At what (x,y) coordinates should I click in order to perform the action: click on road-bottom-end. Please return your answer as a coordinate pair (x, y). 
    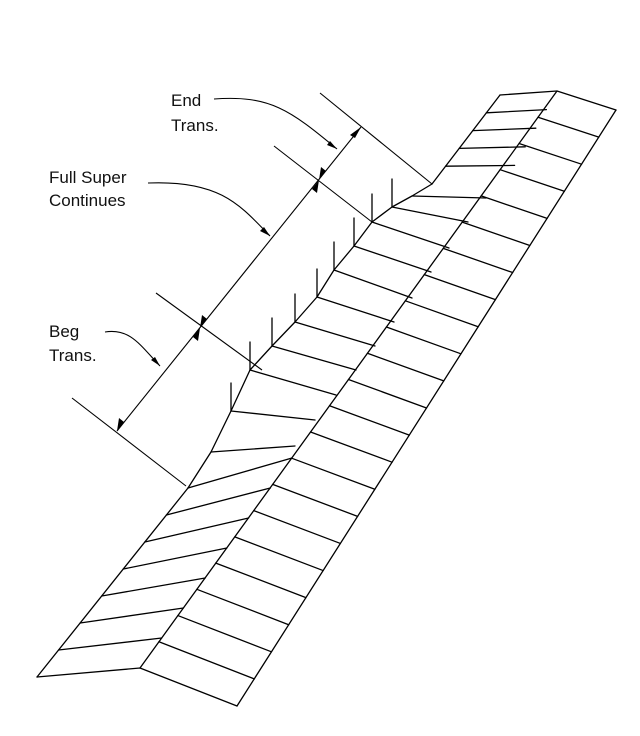
    Looking at the image, I should click on (137, 687).